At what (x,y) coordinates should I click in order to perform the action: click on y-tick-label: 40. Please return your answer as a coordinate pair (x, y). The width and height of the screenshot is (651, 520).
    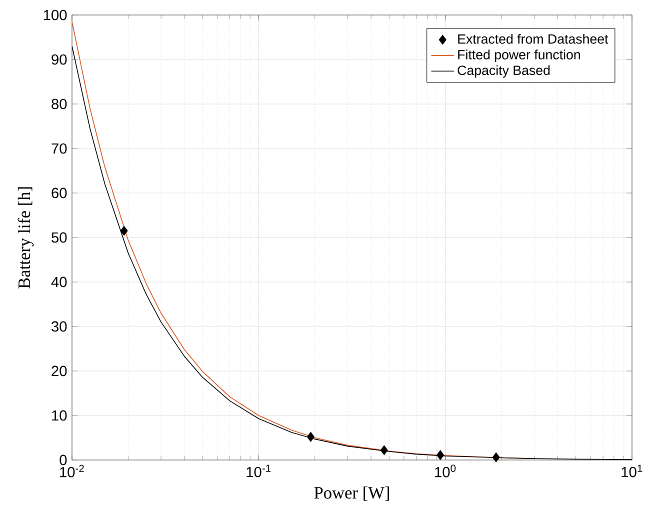
    Looking at the image, I should click on (59, 282).